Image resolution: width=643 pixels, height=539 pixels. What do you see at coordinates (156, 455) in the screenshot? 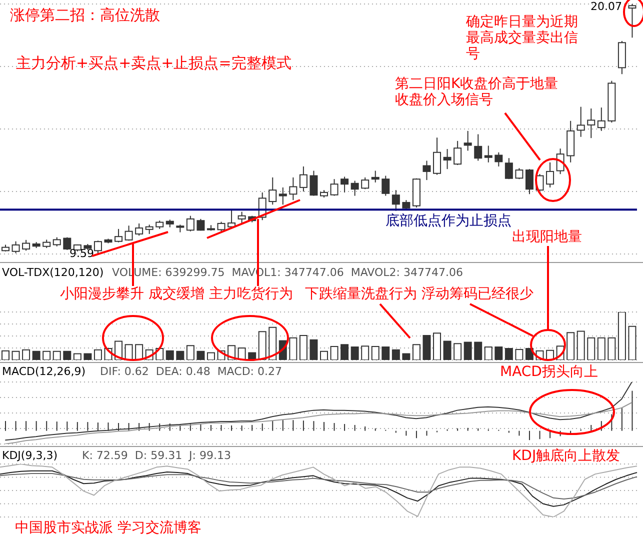
I see `chart-subtitle: K: 72.59 D: 59.31 J: 99.13` at bounding box center [156, 455].